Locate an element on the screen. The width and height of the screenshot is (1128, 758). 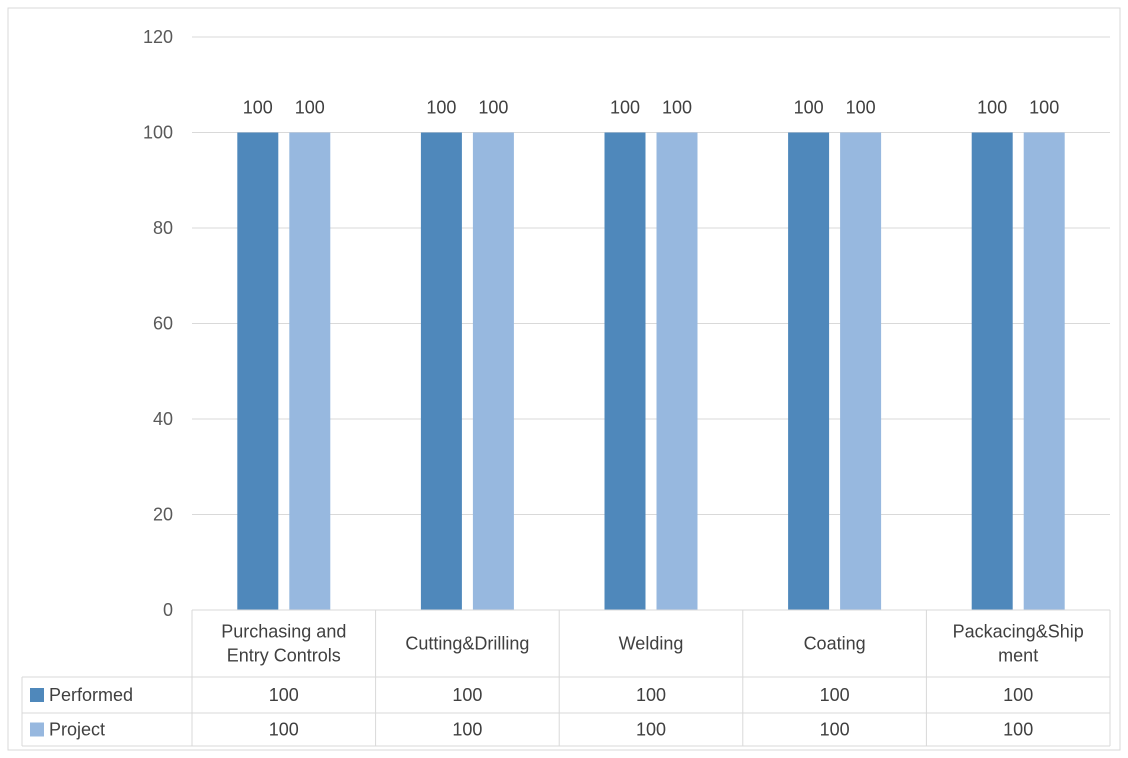
y-tick-label: 40 is located at coordinates (163, 419).